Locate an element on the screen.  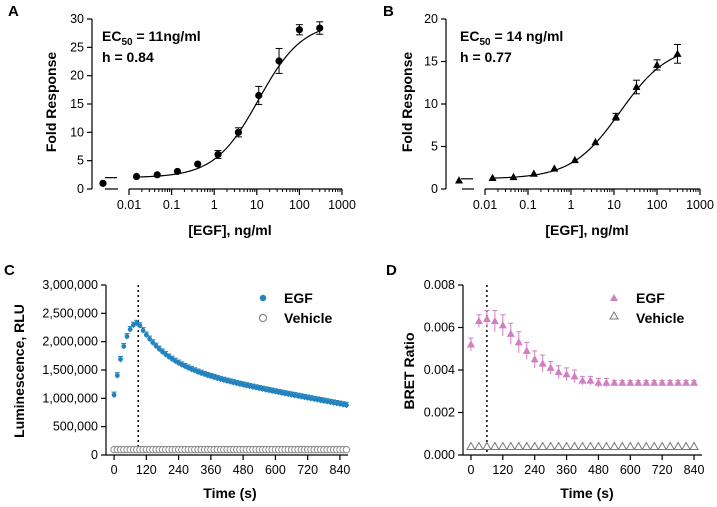
x-tick-label-a: 0.1 is located at coordinates (171, 205).